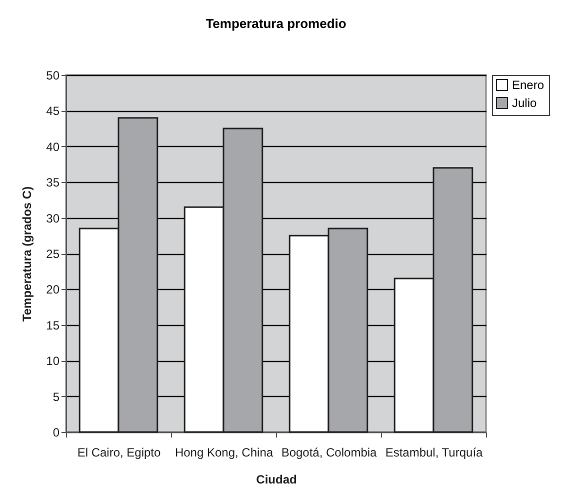 The height and width of the screenshot is (503, 568). I want to click on y-tick-label: 35, so click(53, 183).